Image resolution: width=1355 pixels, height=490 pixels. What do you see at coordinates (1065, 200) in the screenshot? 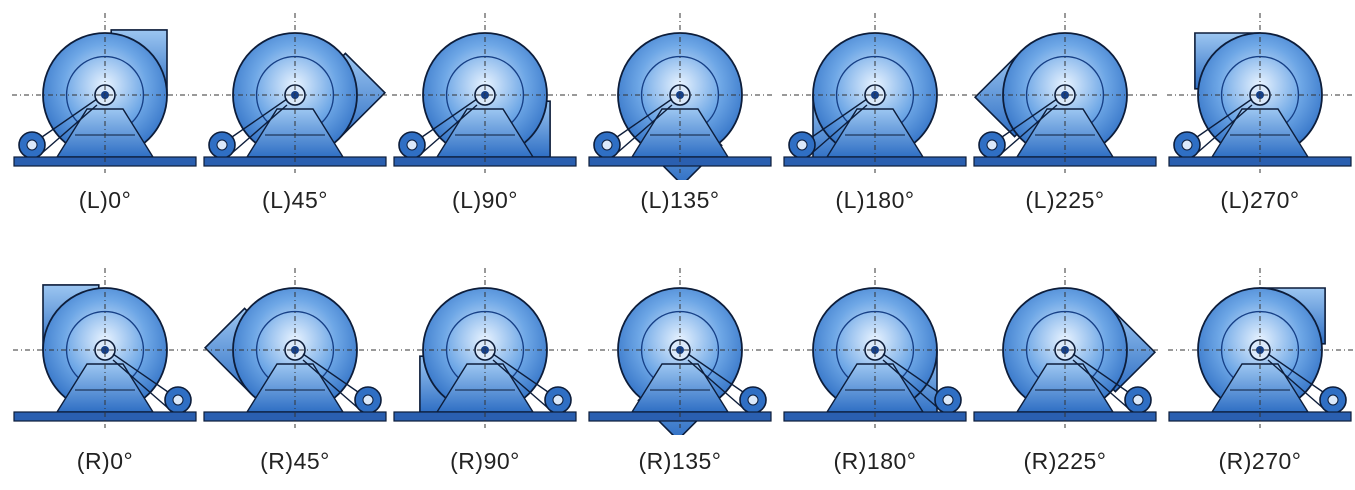
I see `position-label: (L)225°` at bounding box center [1065, 200].